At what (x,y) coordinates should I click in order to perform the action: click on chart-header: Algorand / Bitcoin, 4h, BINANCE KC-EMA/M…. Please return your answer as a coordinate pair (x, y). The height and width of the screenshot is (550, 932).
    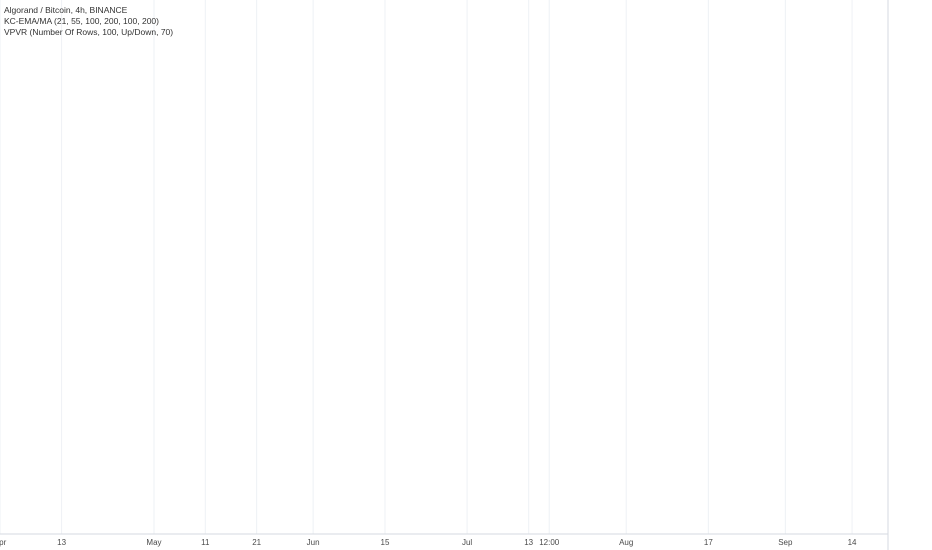
    Looking at the image, I should click on (88, 21).